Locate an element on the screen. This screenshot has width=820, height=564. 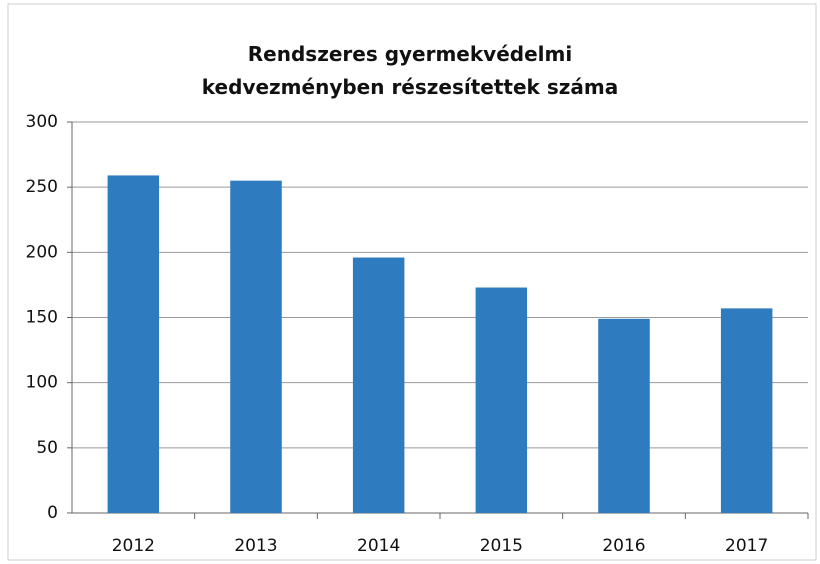
x-tick-label: 2012 is located at coordinates (133, 546).